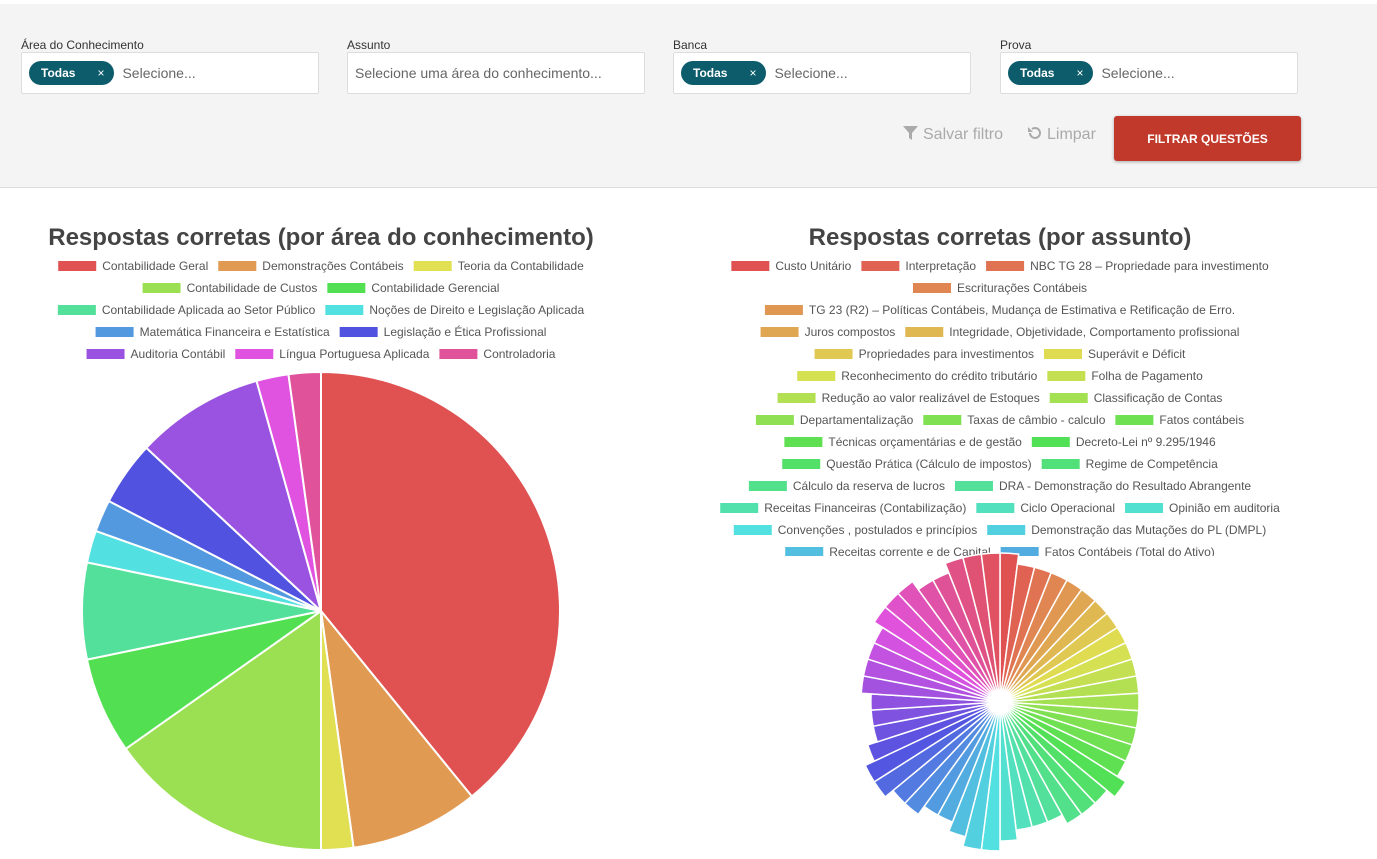 Image resolution: width=1377 pixels, height=859 pixels. What do you see at coordinates (252, 288) in the screenshot?
I see `legend-label: Contabilidade de Custos` at bounding box center [252, 288].